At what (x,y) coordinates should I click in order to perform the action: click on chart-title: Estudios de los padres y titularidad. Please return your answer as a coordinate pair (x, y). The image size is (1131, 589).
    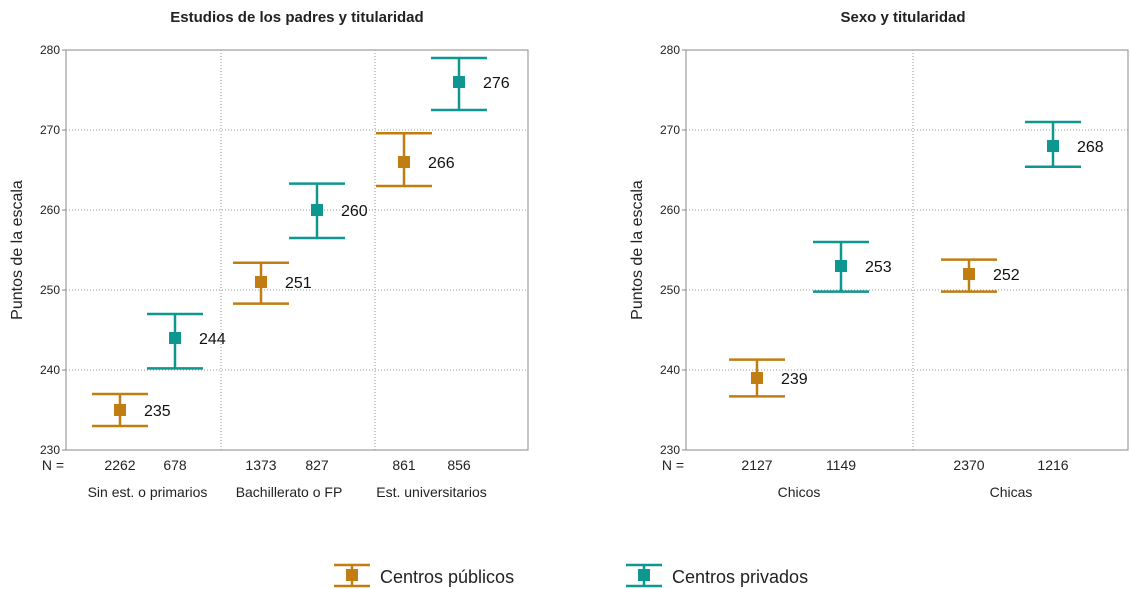
    Looking at the image, I should click on (296, 17).